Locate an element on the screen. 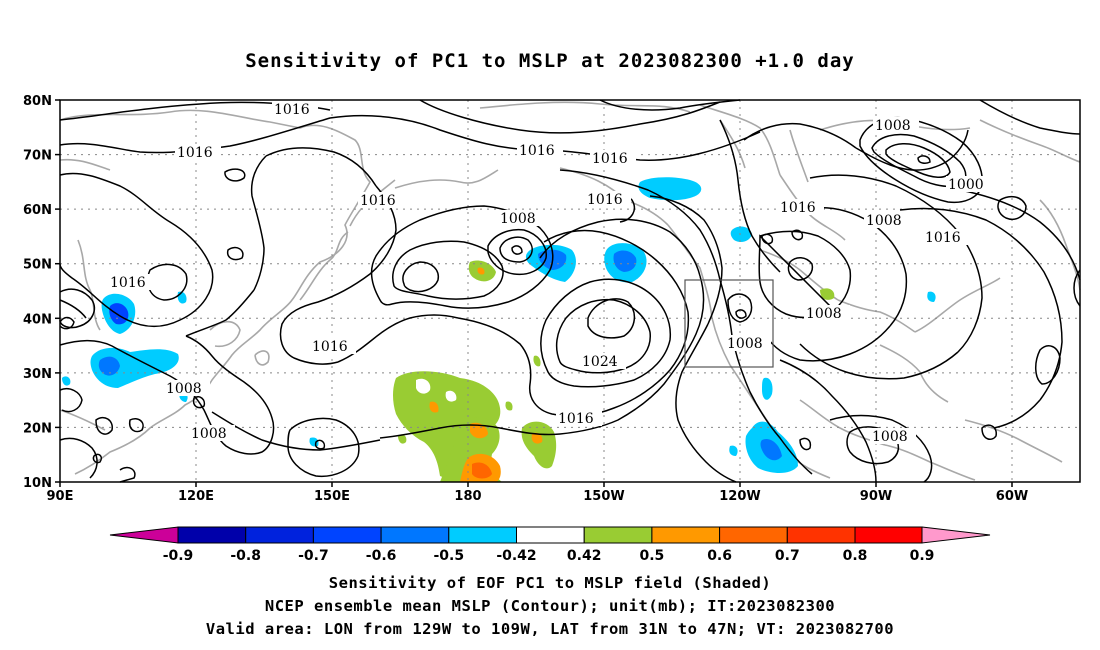 This screenshot has height=650, width=1100. contour-label: 1000 is located at coordinates (966, 185).